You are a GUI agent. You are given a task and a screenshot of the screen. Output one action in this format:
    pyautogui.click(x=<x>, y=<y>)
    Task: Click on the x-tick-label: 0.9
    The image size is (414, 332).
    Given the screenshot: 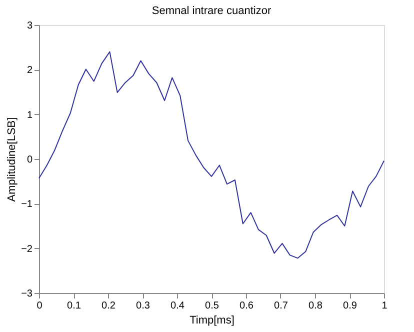 What is the action you would take?
    pyautogui.click(x=350, y=306)
    